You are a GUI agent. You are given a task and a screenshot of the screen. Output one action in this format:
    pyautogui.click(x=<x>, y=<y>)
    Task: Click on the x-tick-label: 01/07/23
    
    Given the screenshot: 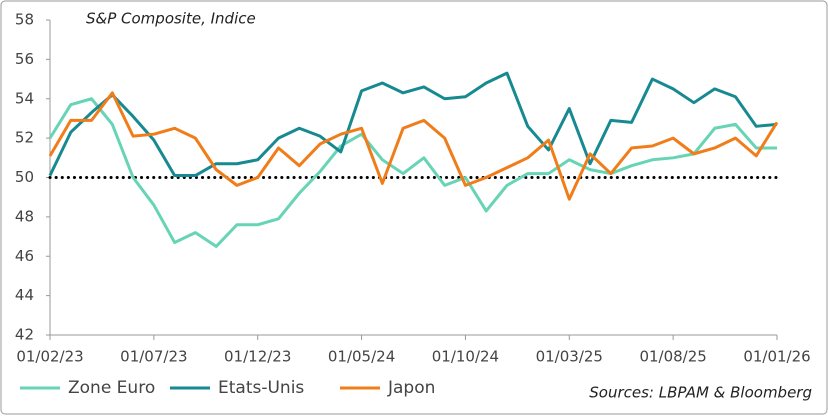 What is the action you would take?
    pyautogui.click(x=153, y=357)
    